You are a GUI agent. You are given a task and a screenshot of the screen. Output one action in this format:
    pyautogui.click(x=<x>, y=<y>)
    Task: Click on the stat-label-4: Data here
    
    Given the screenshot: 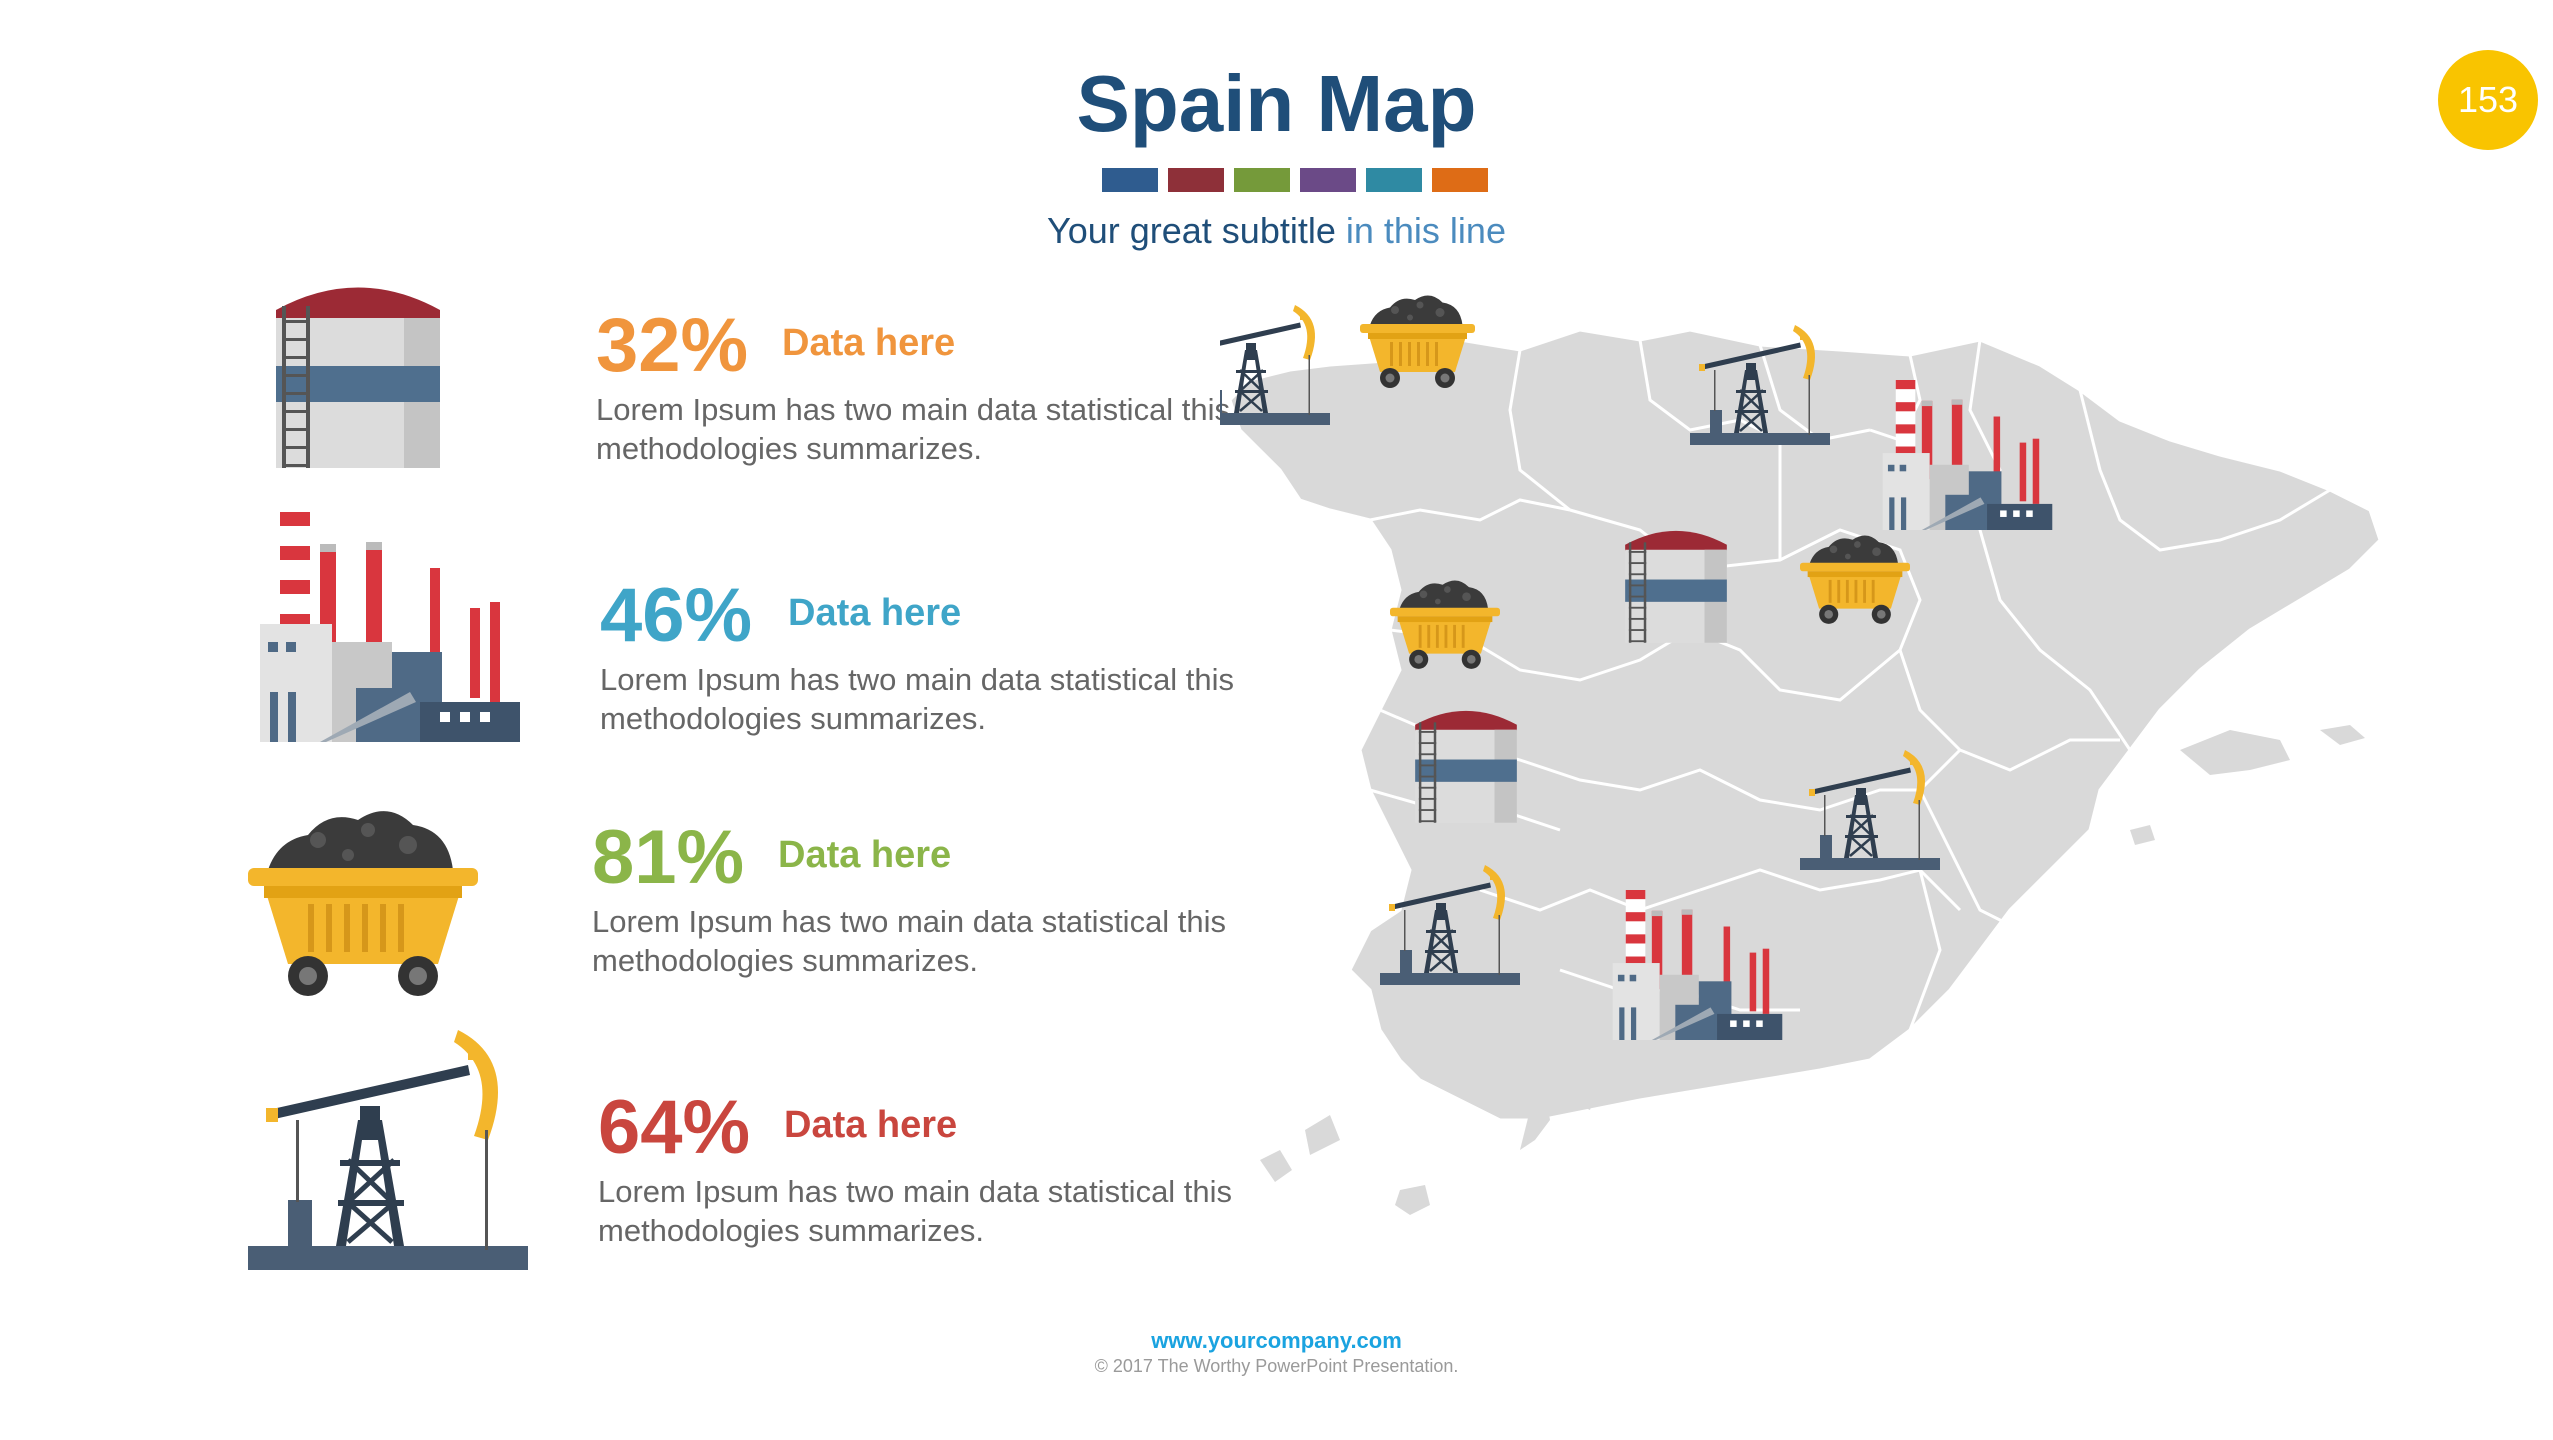 What is the action you would take?
    pyautogui.click(x=871, y=1125)
    